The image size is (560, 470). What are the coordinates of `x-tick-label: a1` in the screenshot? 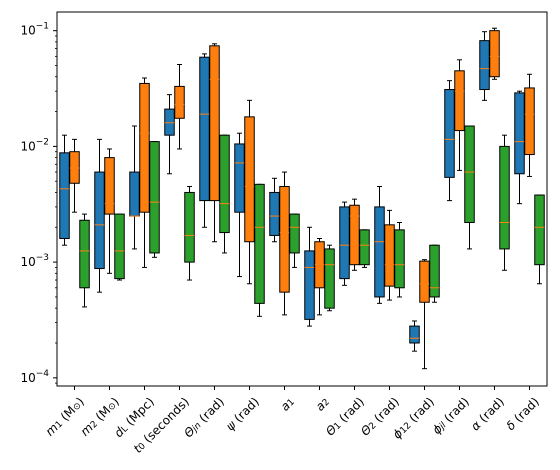 It's located at (287, 403).